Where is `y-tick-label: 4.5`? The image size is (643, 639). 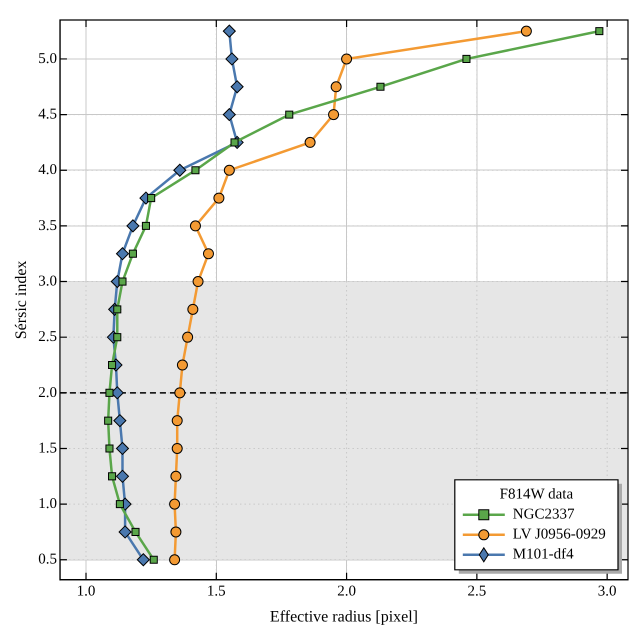 y-tick-label: 4.5 is located at coordinates (47, 114).